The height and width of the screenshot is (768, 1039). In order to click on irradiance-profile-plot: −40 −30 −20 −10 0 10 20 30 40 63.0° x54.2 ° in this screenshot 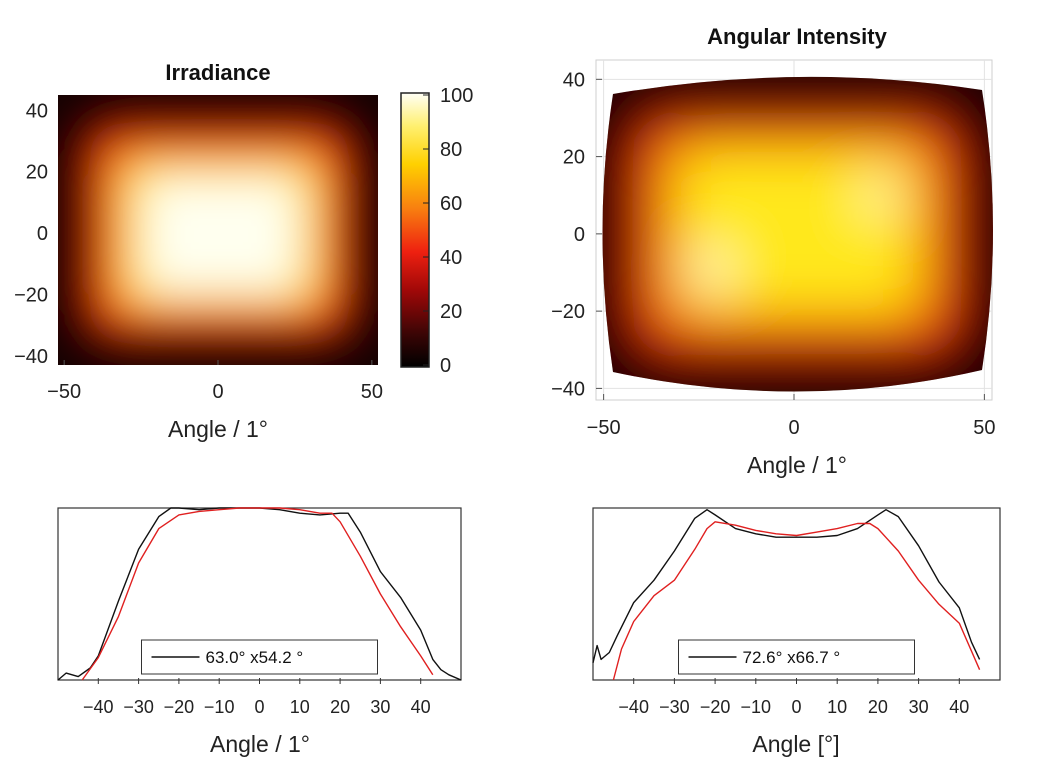, I will do `click(259, 612)`.